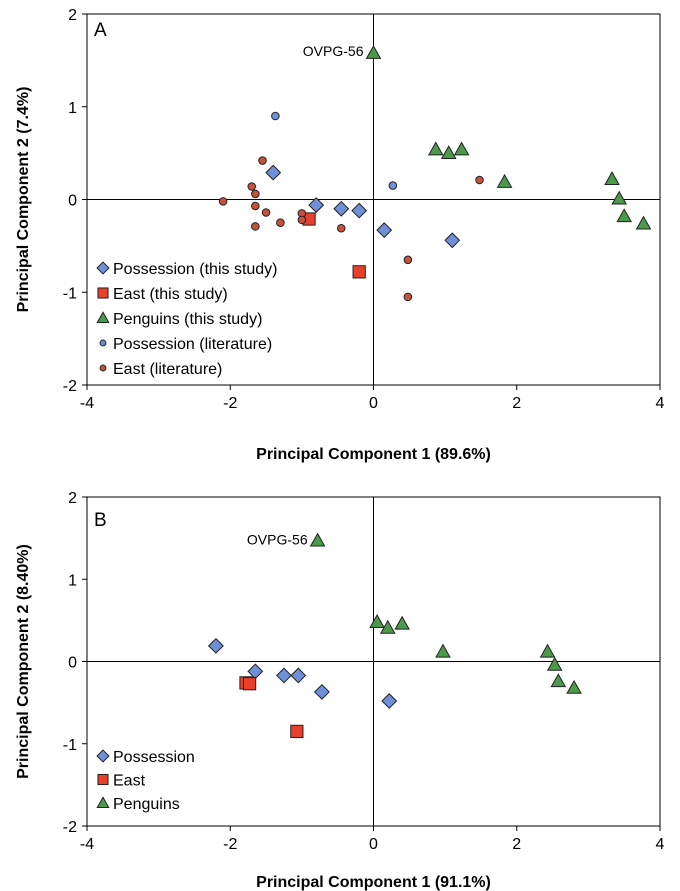  Describe the element at coordinates (23, 200) in the screenshot. I see `y-axis-title: Principal Component 2 (7.4%)` at that location.